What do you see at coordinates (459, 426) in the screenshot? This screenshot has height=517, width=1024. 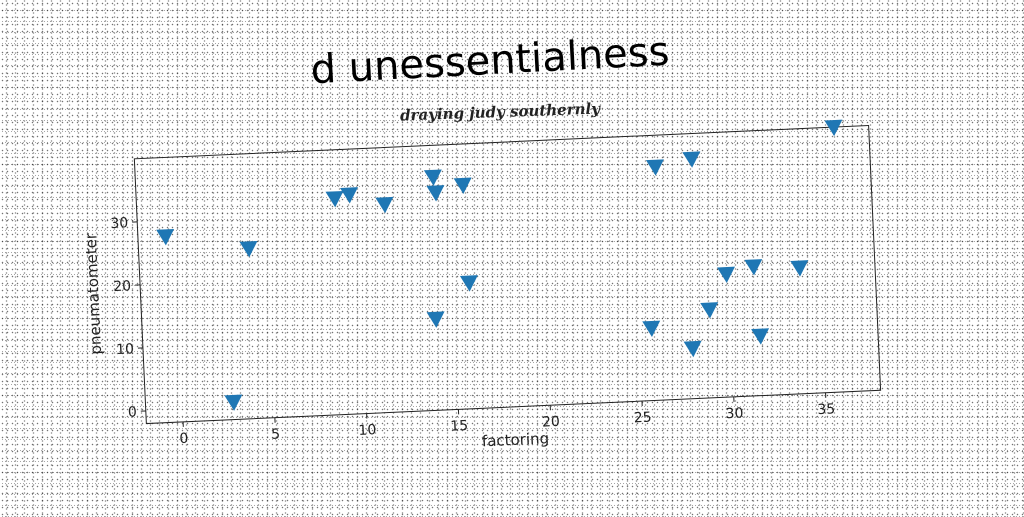 I see `x-tick-label: 15` at bounding box center [459, 426].